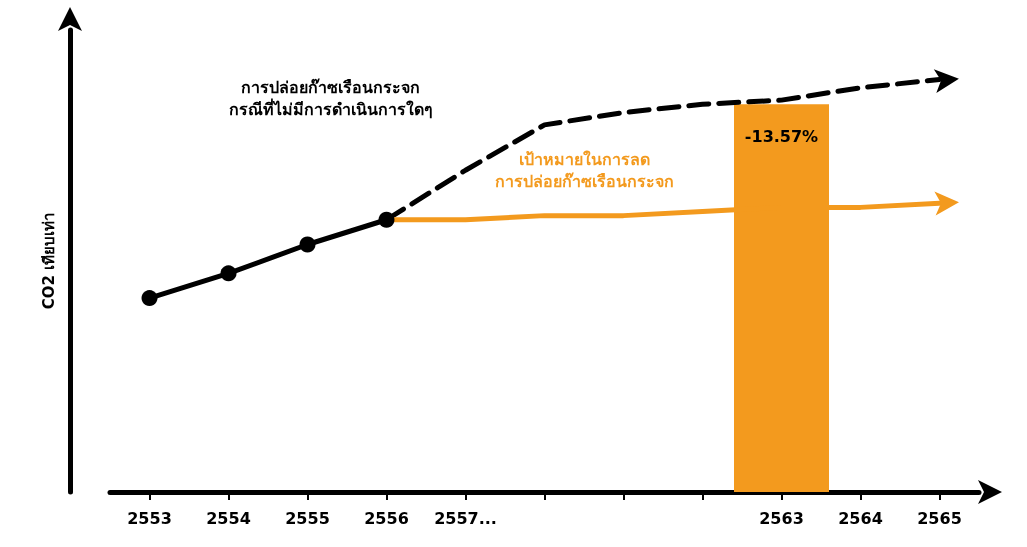 The image size is (1027, 547). Describe the element at coordinates (149, 518) in the screenshot. I see `x-tick-label: 2553` at that location.